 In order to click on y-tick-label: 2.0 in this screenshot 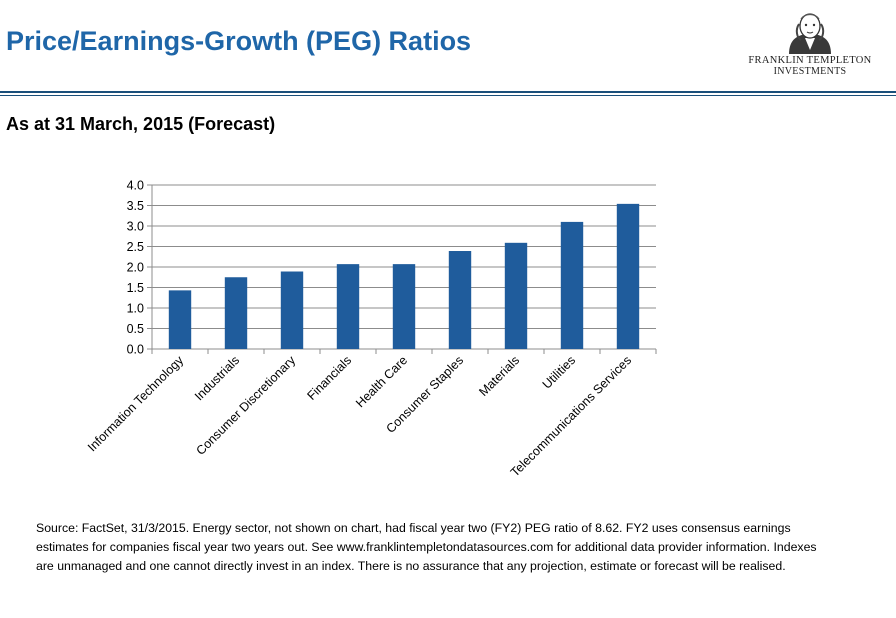, I will do `click(135, 268)`.